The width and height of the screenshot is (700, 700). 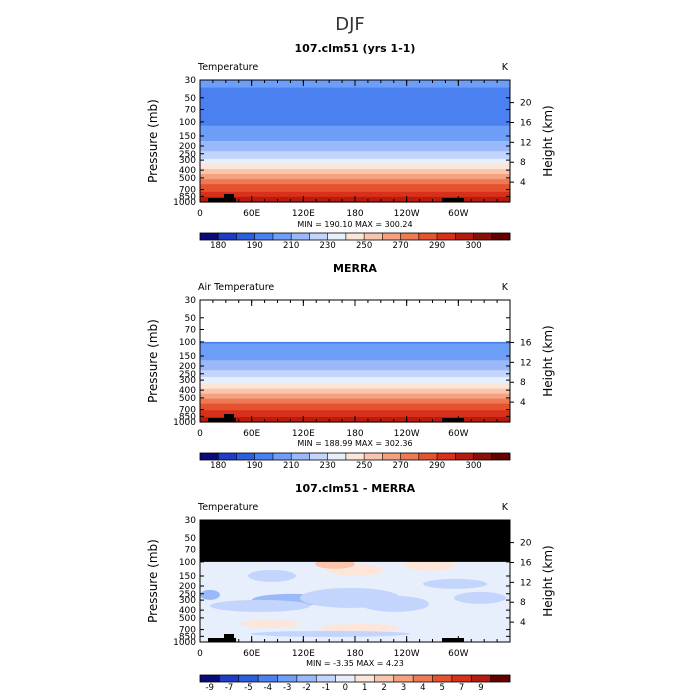 What do you see at coordinates (422, 688) in the screenshot?
I see `colorbar-label: 4` at bounding box center [422, 688].